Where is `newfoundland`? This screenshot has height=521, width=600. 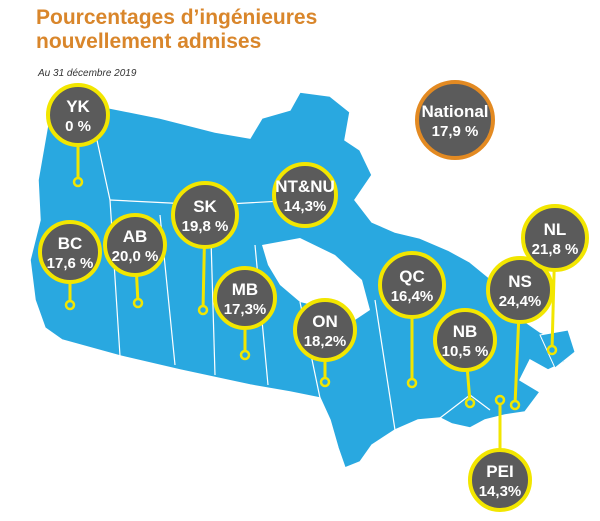 newfoundland is located at coordinates (557, 349).